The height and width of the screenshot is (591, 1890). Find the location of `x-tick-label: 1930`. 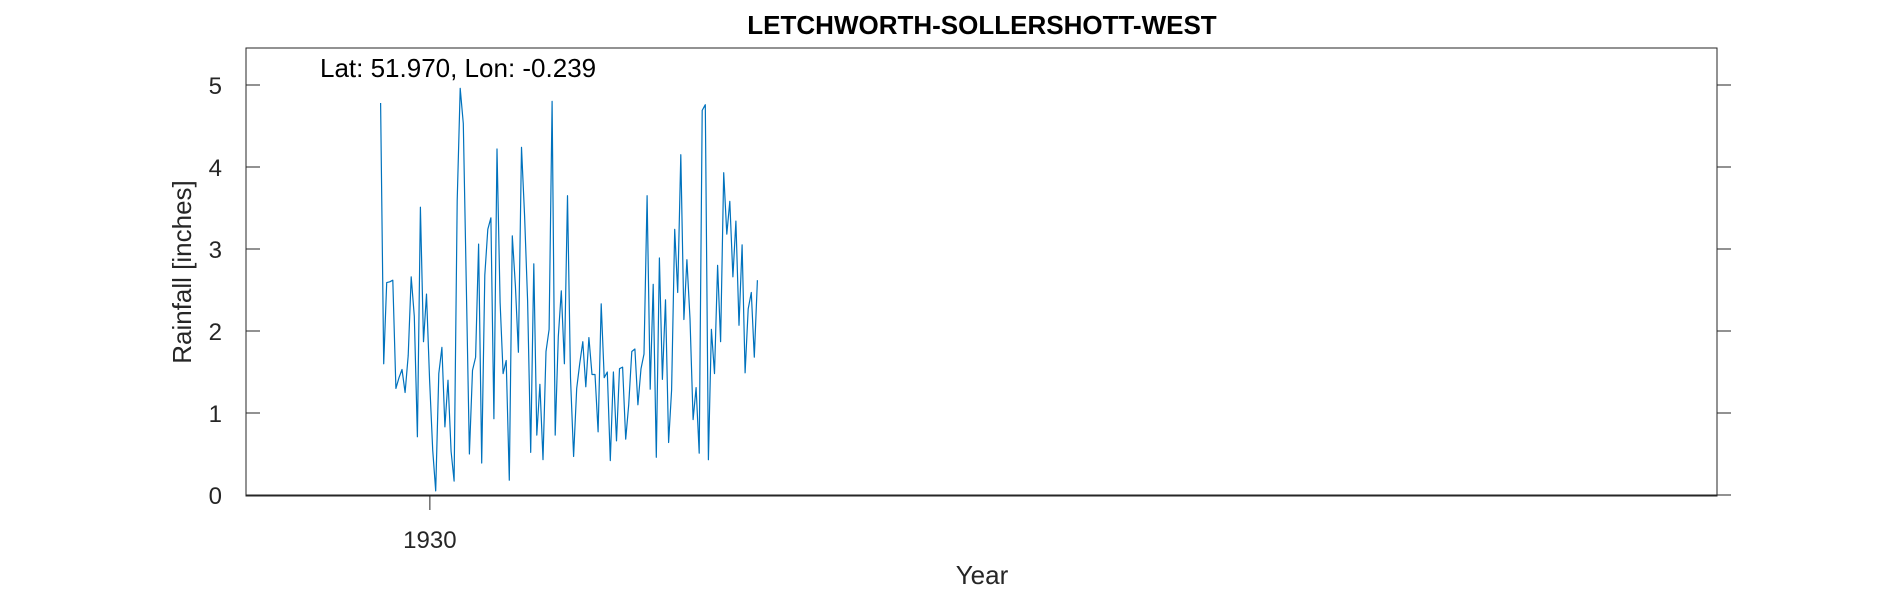

x-tick-label: 1930 is located at coordinates (429, 540).